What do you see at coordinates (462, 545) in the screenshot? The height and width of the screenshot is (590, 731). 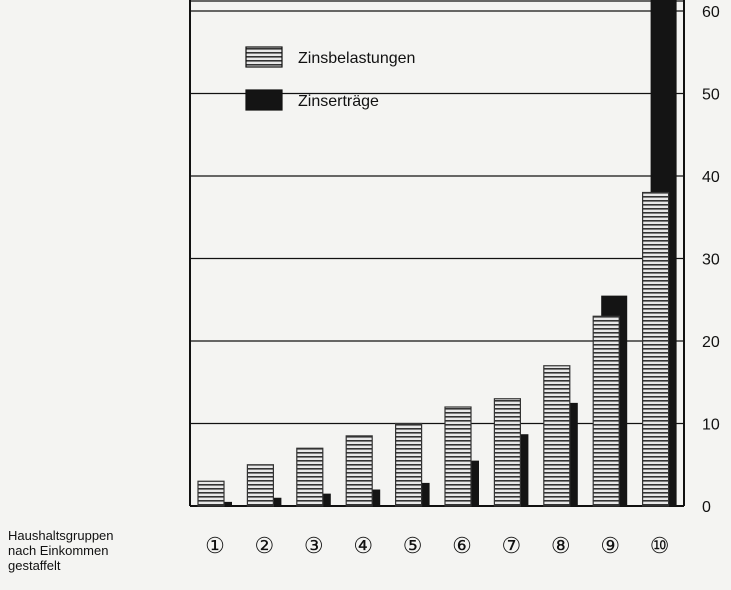 I see `x-tick-label: ⑥` at bounding box center [462, 545].